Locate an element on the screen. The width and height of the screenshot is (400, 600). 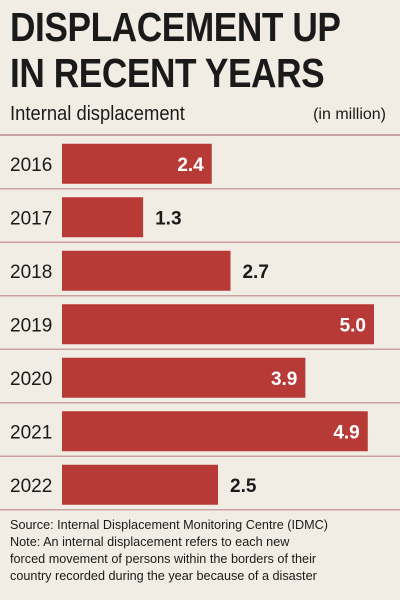
category-label-2019: 2019 is located at coordinates (31, 325).